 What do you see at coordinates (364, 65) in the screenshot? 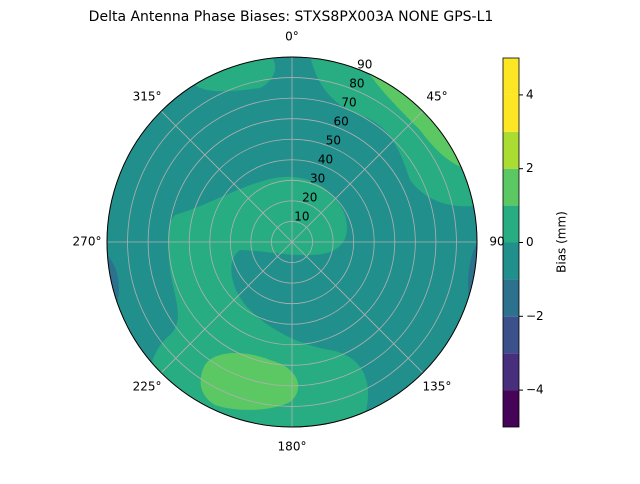
I see `r-tick-label: 90` at bounding box center [364, 65].